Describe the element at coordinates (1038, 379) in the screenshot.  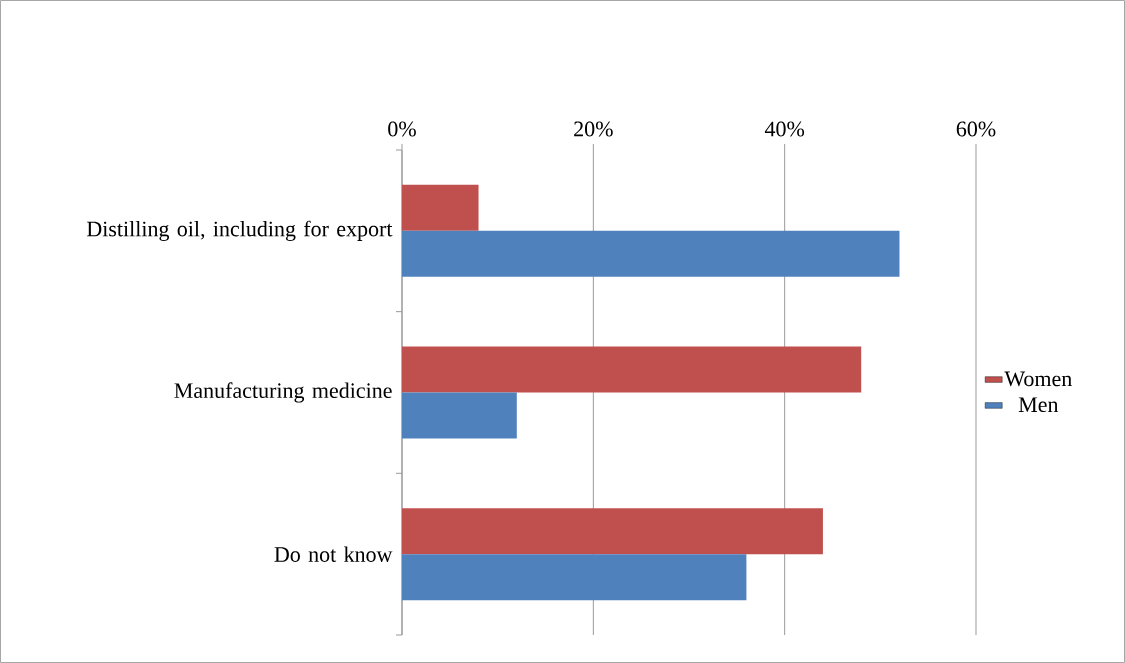
I see `legend-label: Women` at that location.